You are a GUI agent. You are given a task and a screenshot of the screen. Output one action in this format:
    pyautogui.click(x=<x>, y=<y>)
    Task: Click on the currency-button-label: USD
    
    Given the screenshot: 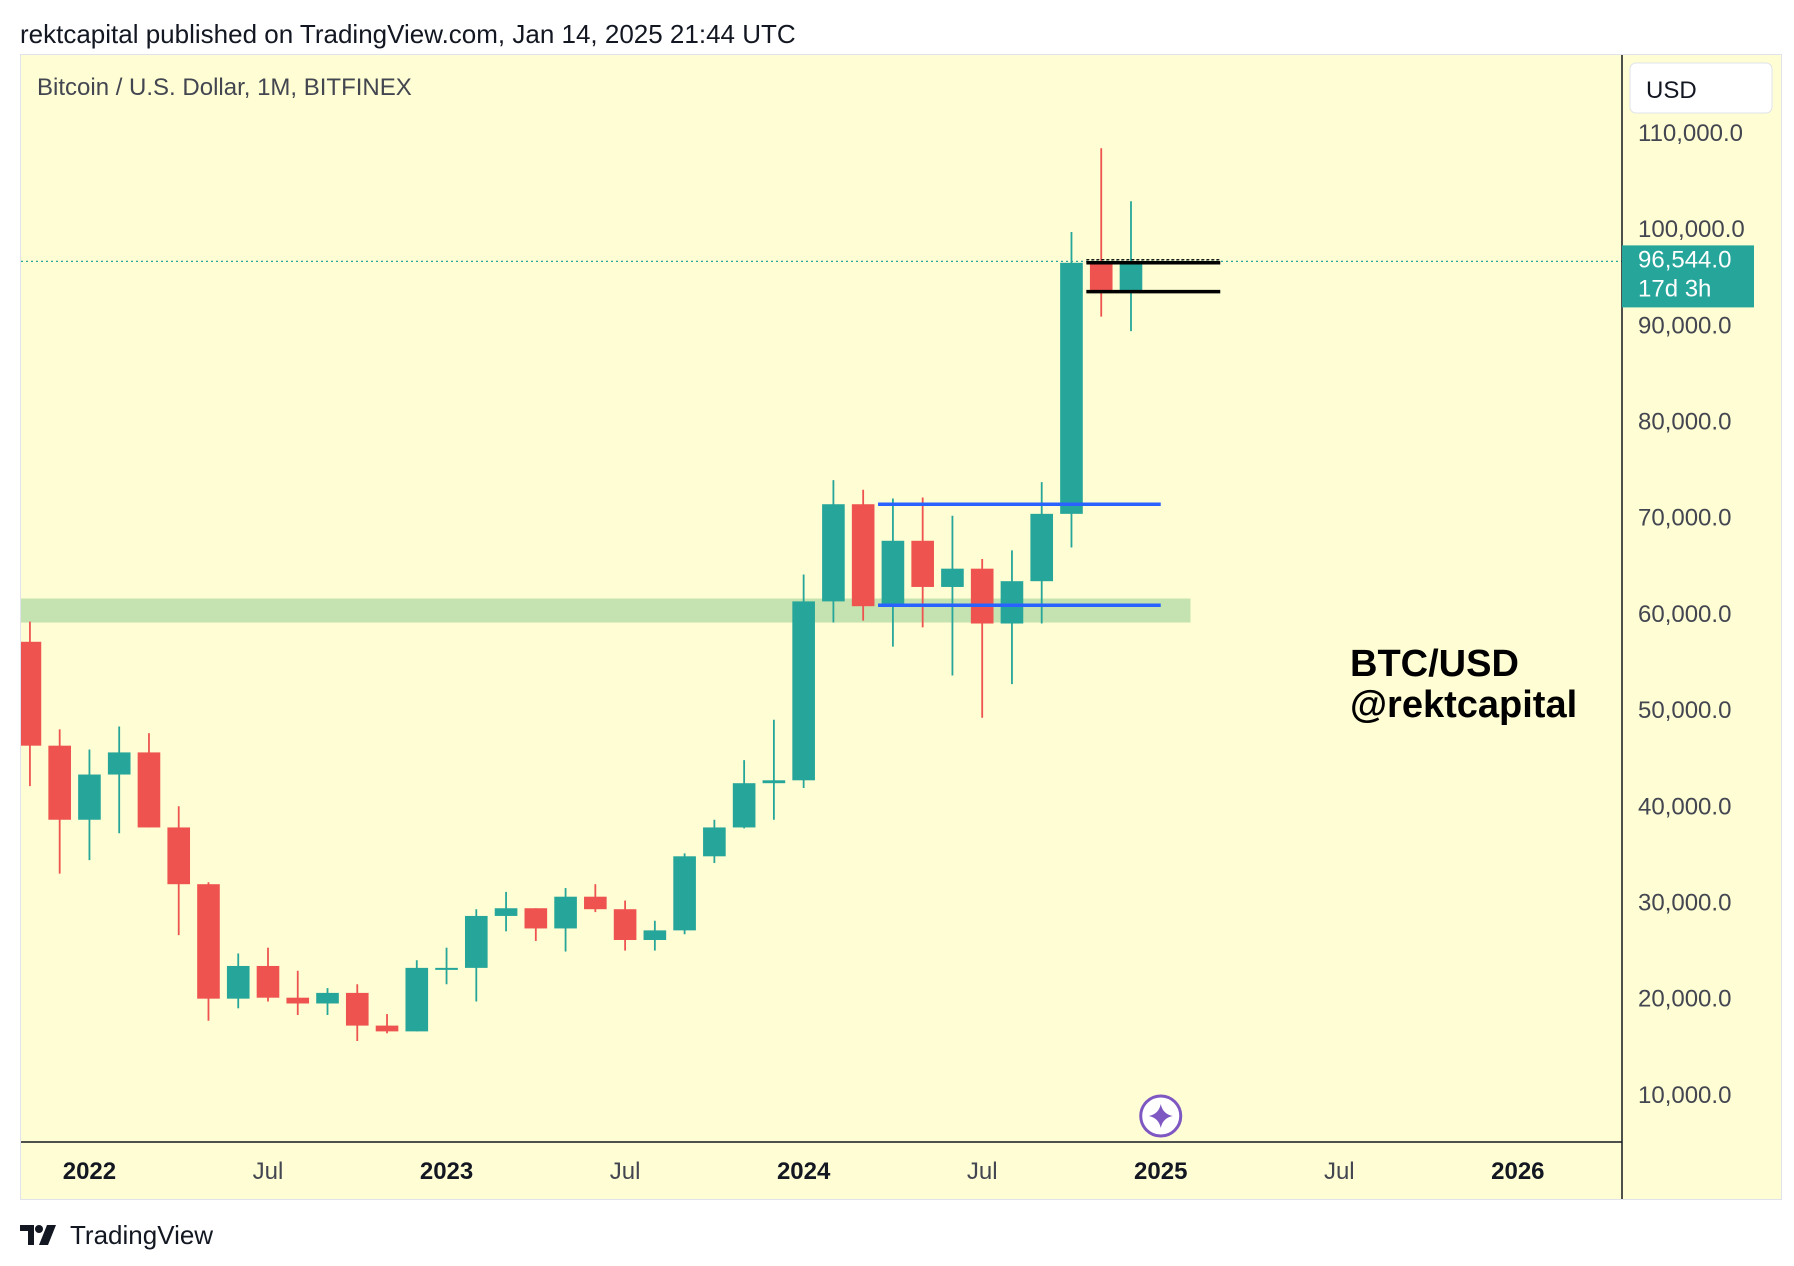 What is the action you would take?
    pyautogui.click(x=1671, y=90)
    